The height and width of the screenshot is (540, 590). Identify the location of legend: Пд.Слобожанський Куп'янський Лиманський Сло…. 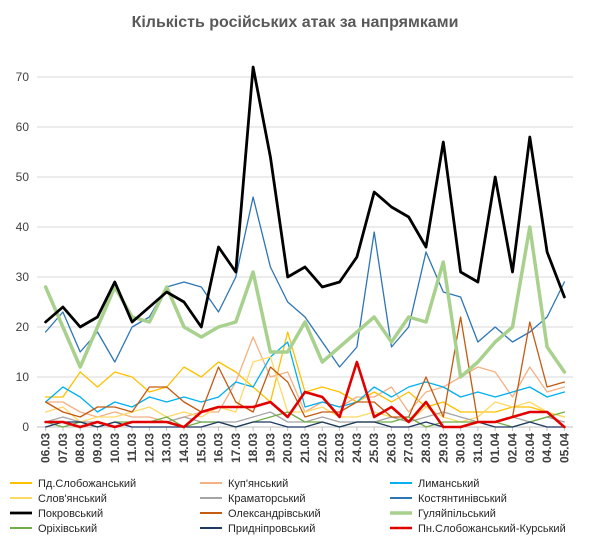
(288, 506).